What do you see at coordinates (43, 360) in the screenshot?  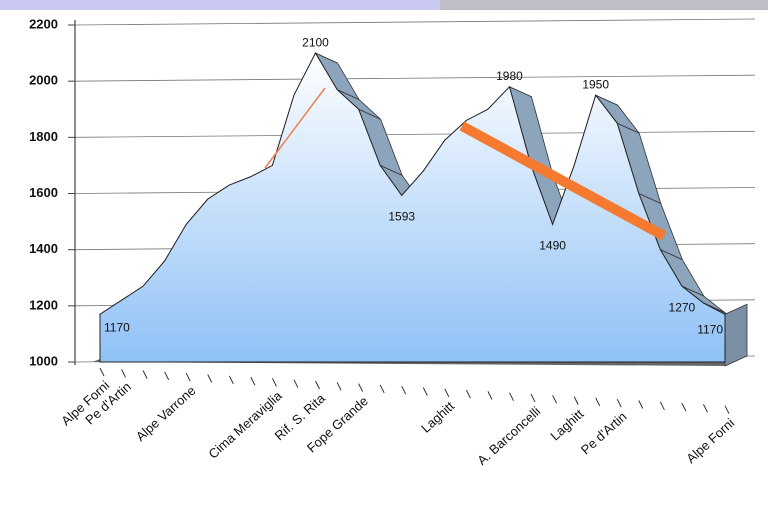 I see `y-tick-label: 1000` at bounding box center [43, 360].